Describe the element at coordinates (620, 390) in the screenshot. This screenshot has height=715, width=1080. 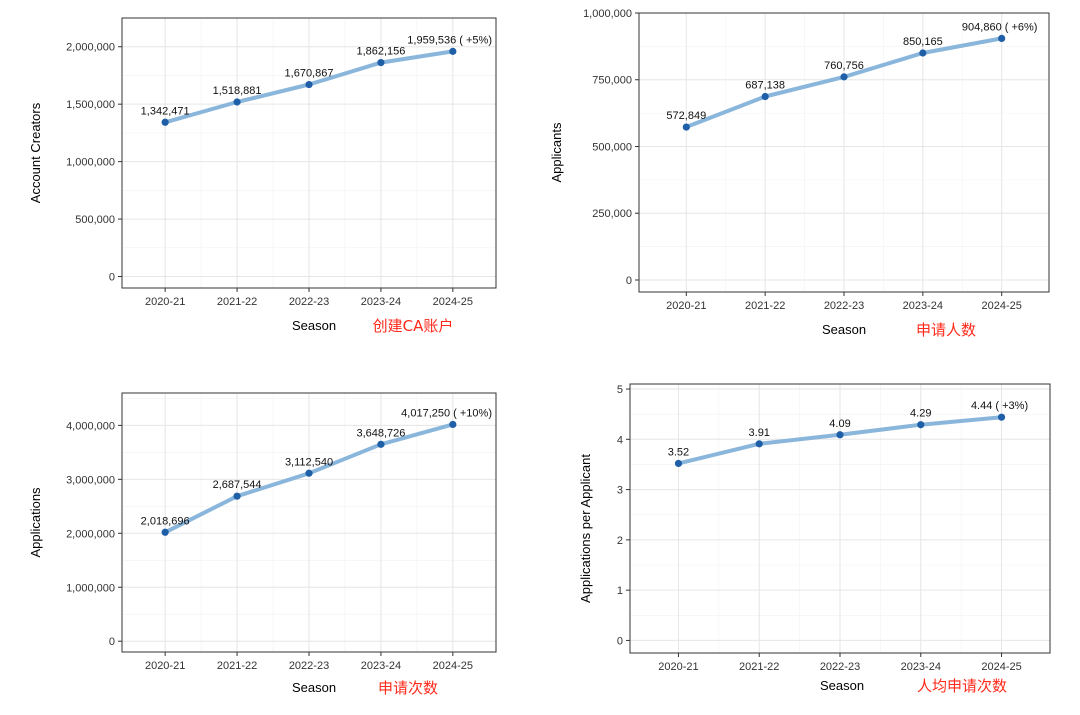
I see `y-tick-label: 5` at that location.